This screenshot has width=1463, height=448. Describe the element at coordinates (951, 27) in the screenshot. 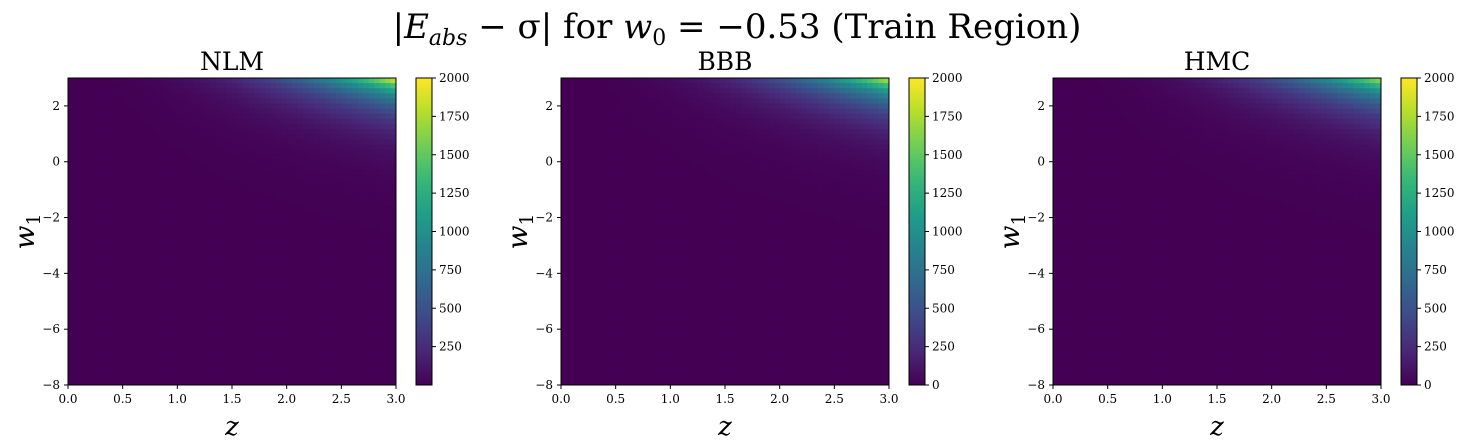

I see `suptitle-region: (Train Region)` at that location.